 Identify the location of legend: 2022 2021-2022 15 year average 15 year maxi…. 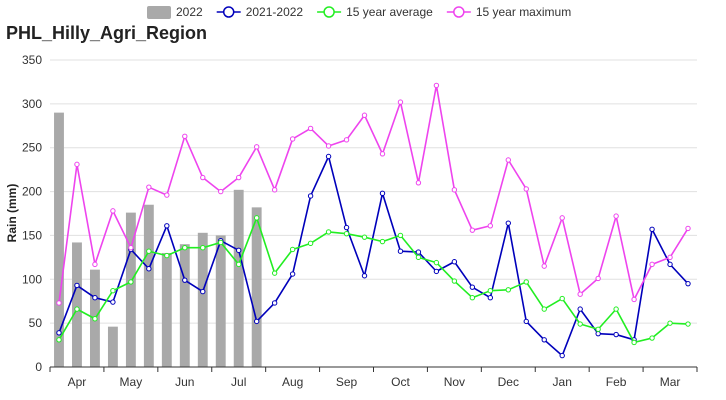
(359, 12).